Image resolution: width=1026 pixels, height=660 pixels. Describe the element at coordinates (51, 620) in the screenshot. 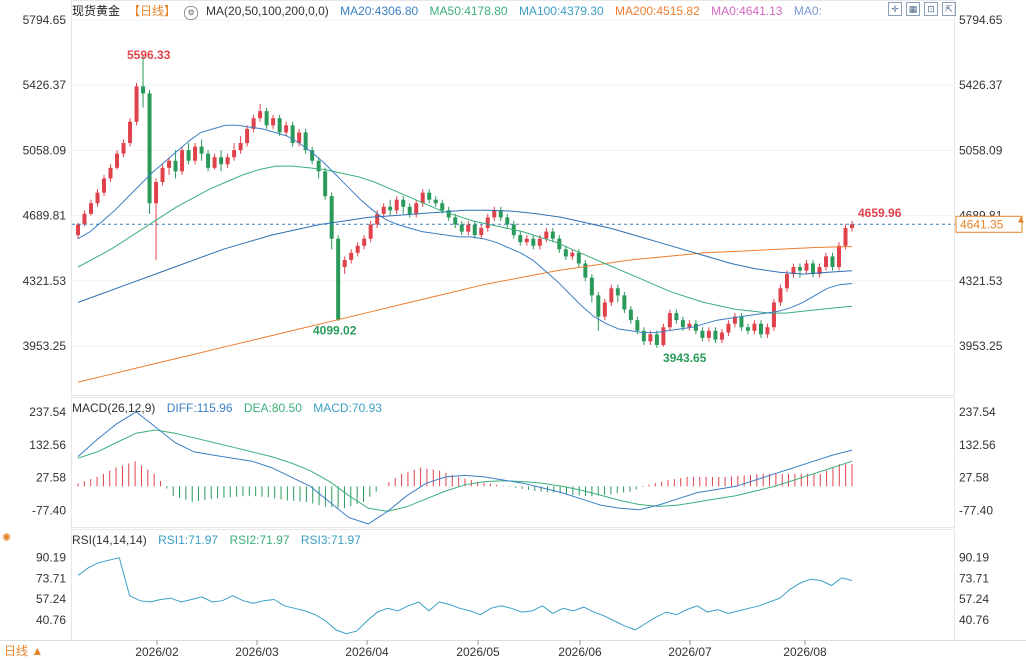

I see `rsi-tick-left: 40.76` at that location.